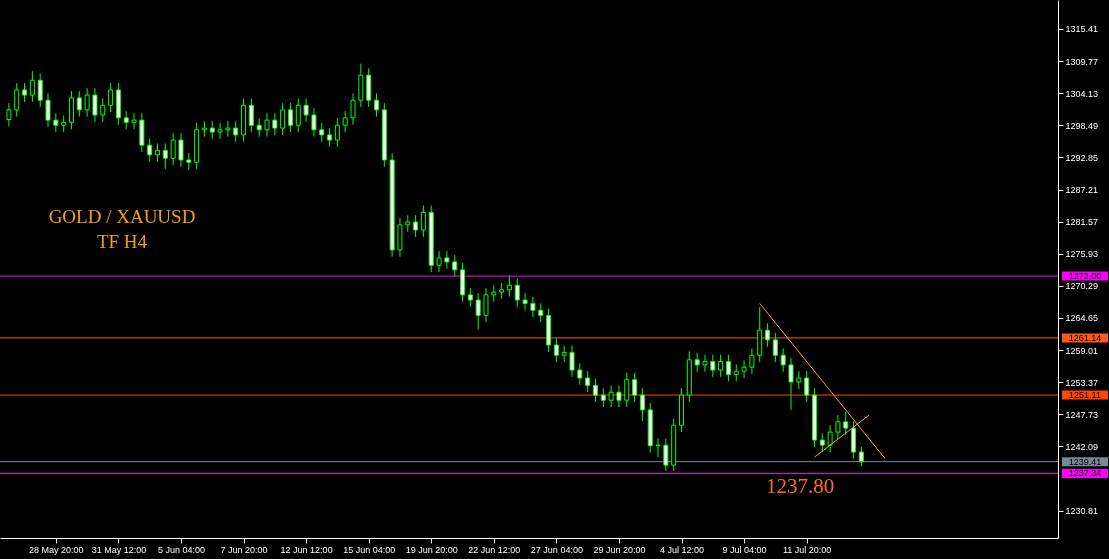  Describe the element at coordinates (1085, 473) in the screenshot. I see `ref-line-label: 1237.34` at that location.